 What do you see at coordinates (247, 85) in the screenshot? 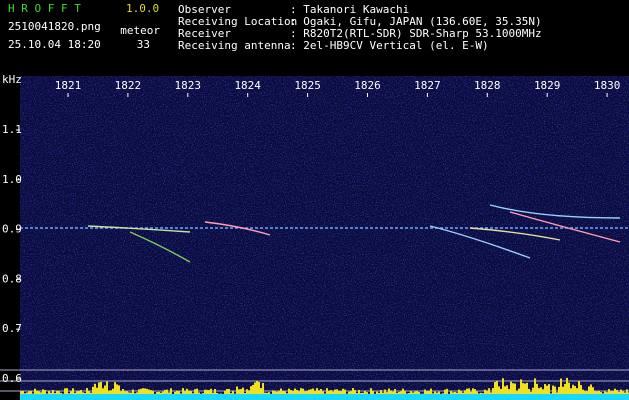
I see `x-tick-label: 1824` at bounding box center [247, 85].